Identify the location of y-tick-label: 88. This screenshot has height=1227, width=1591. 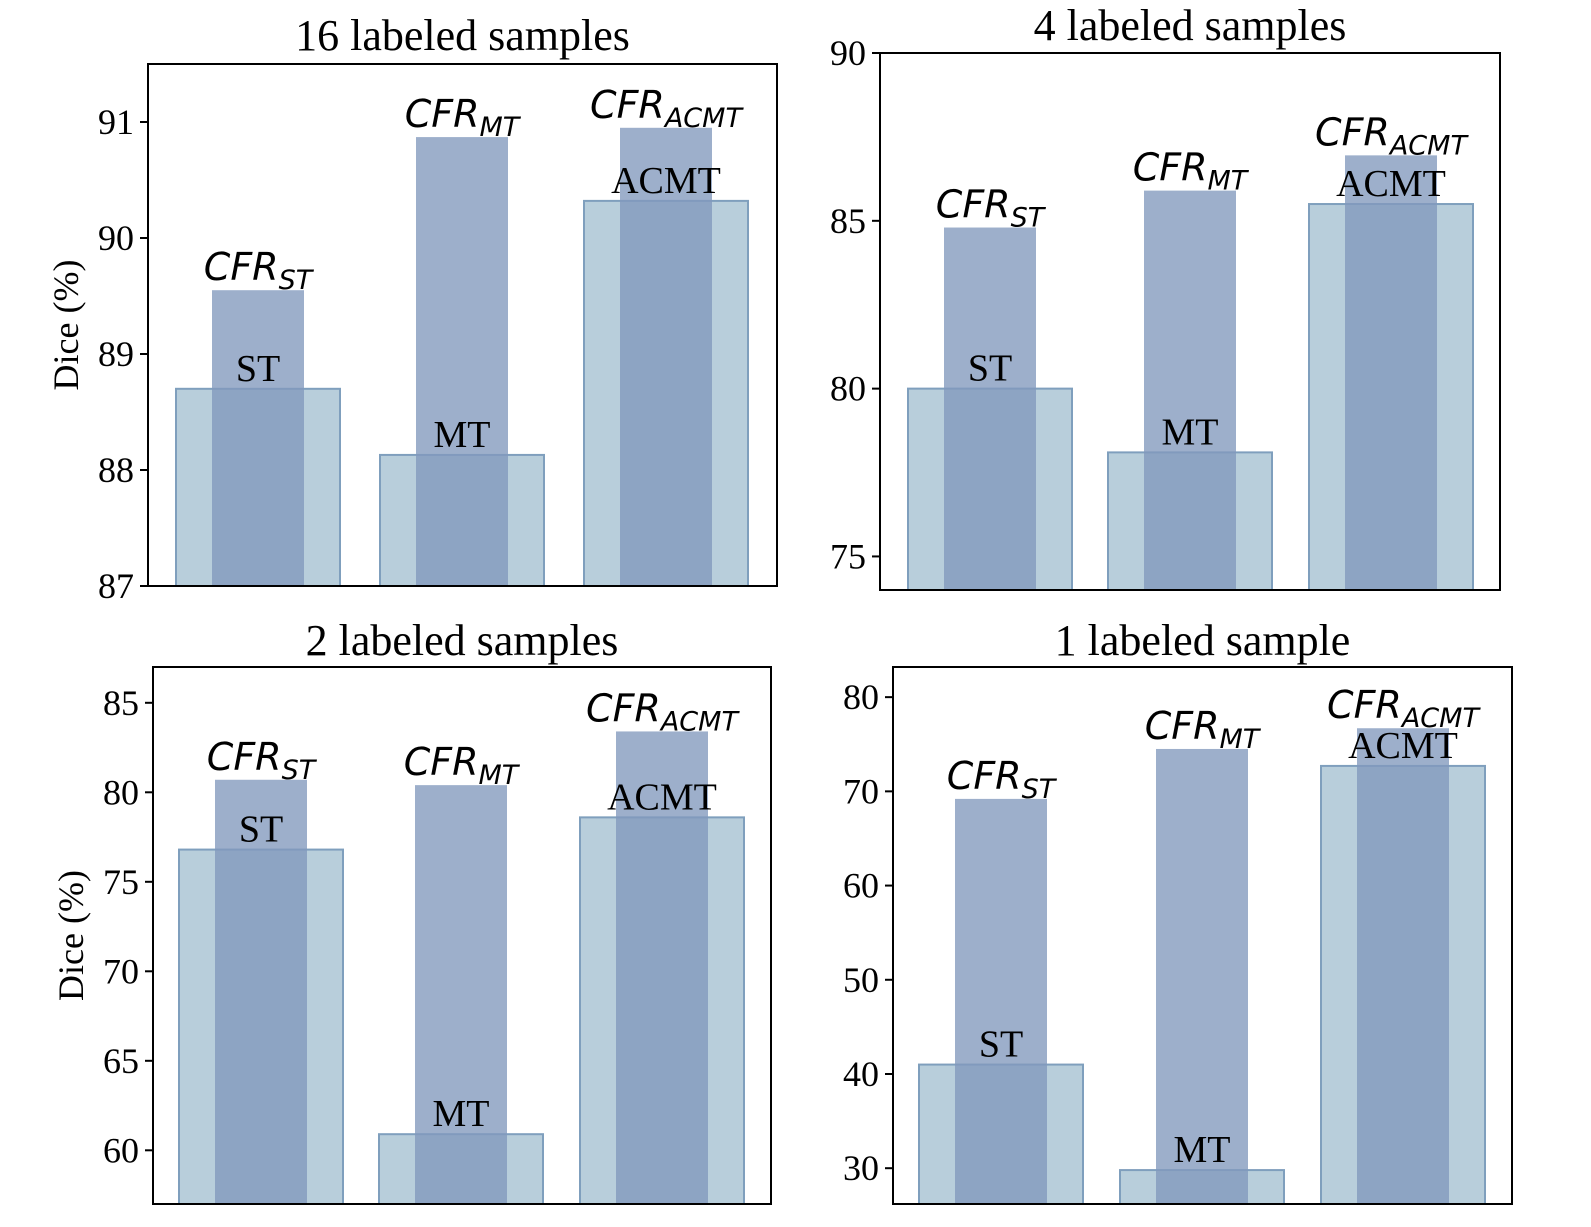
(116, 470).